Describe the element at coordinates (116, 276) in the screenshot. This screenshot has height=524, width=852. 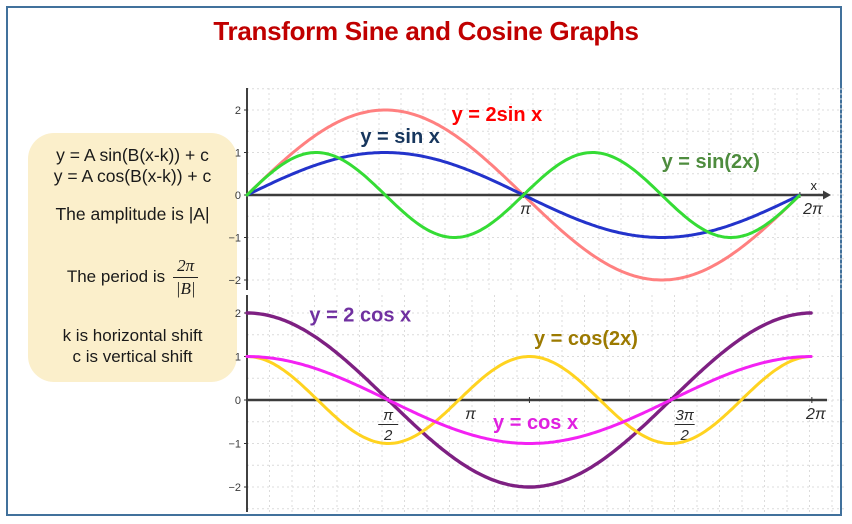
I see `period-rule-text: The period is` at that location.